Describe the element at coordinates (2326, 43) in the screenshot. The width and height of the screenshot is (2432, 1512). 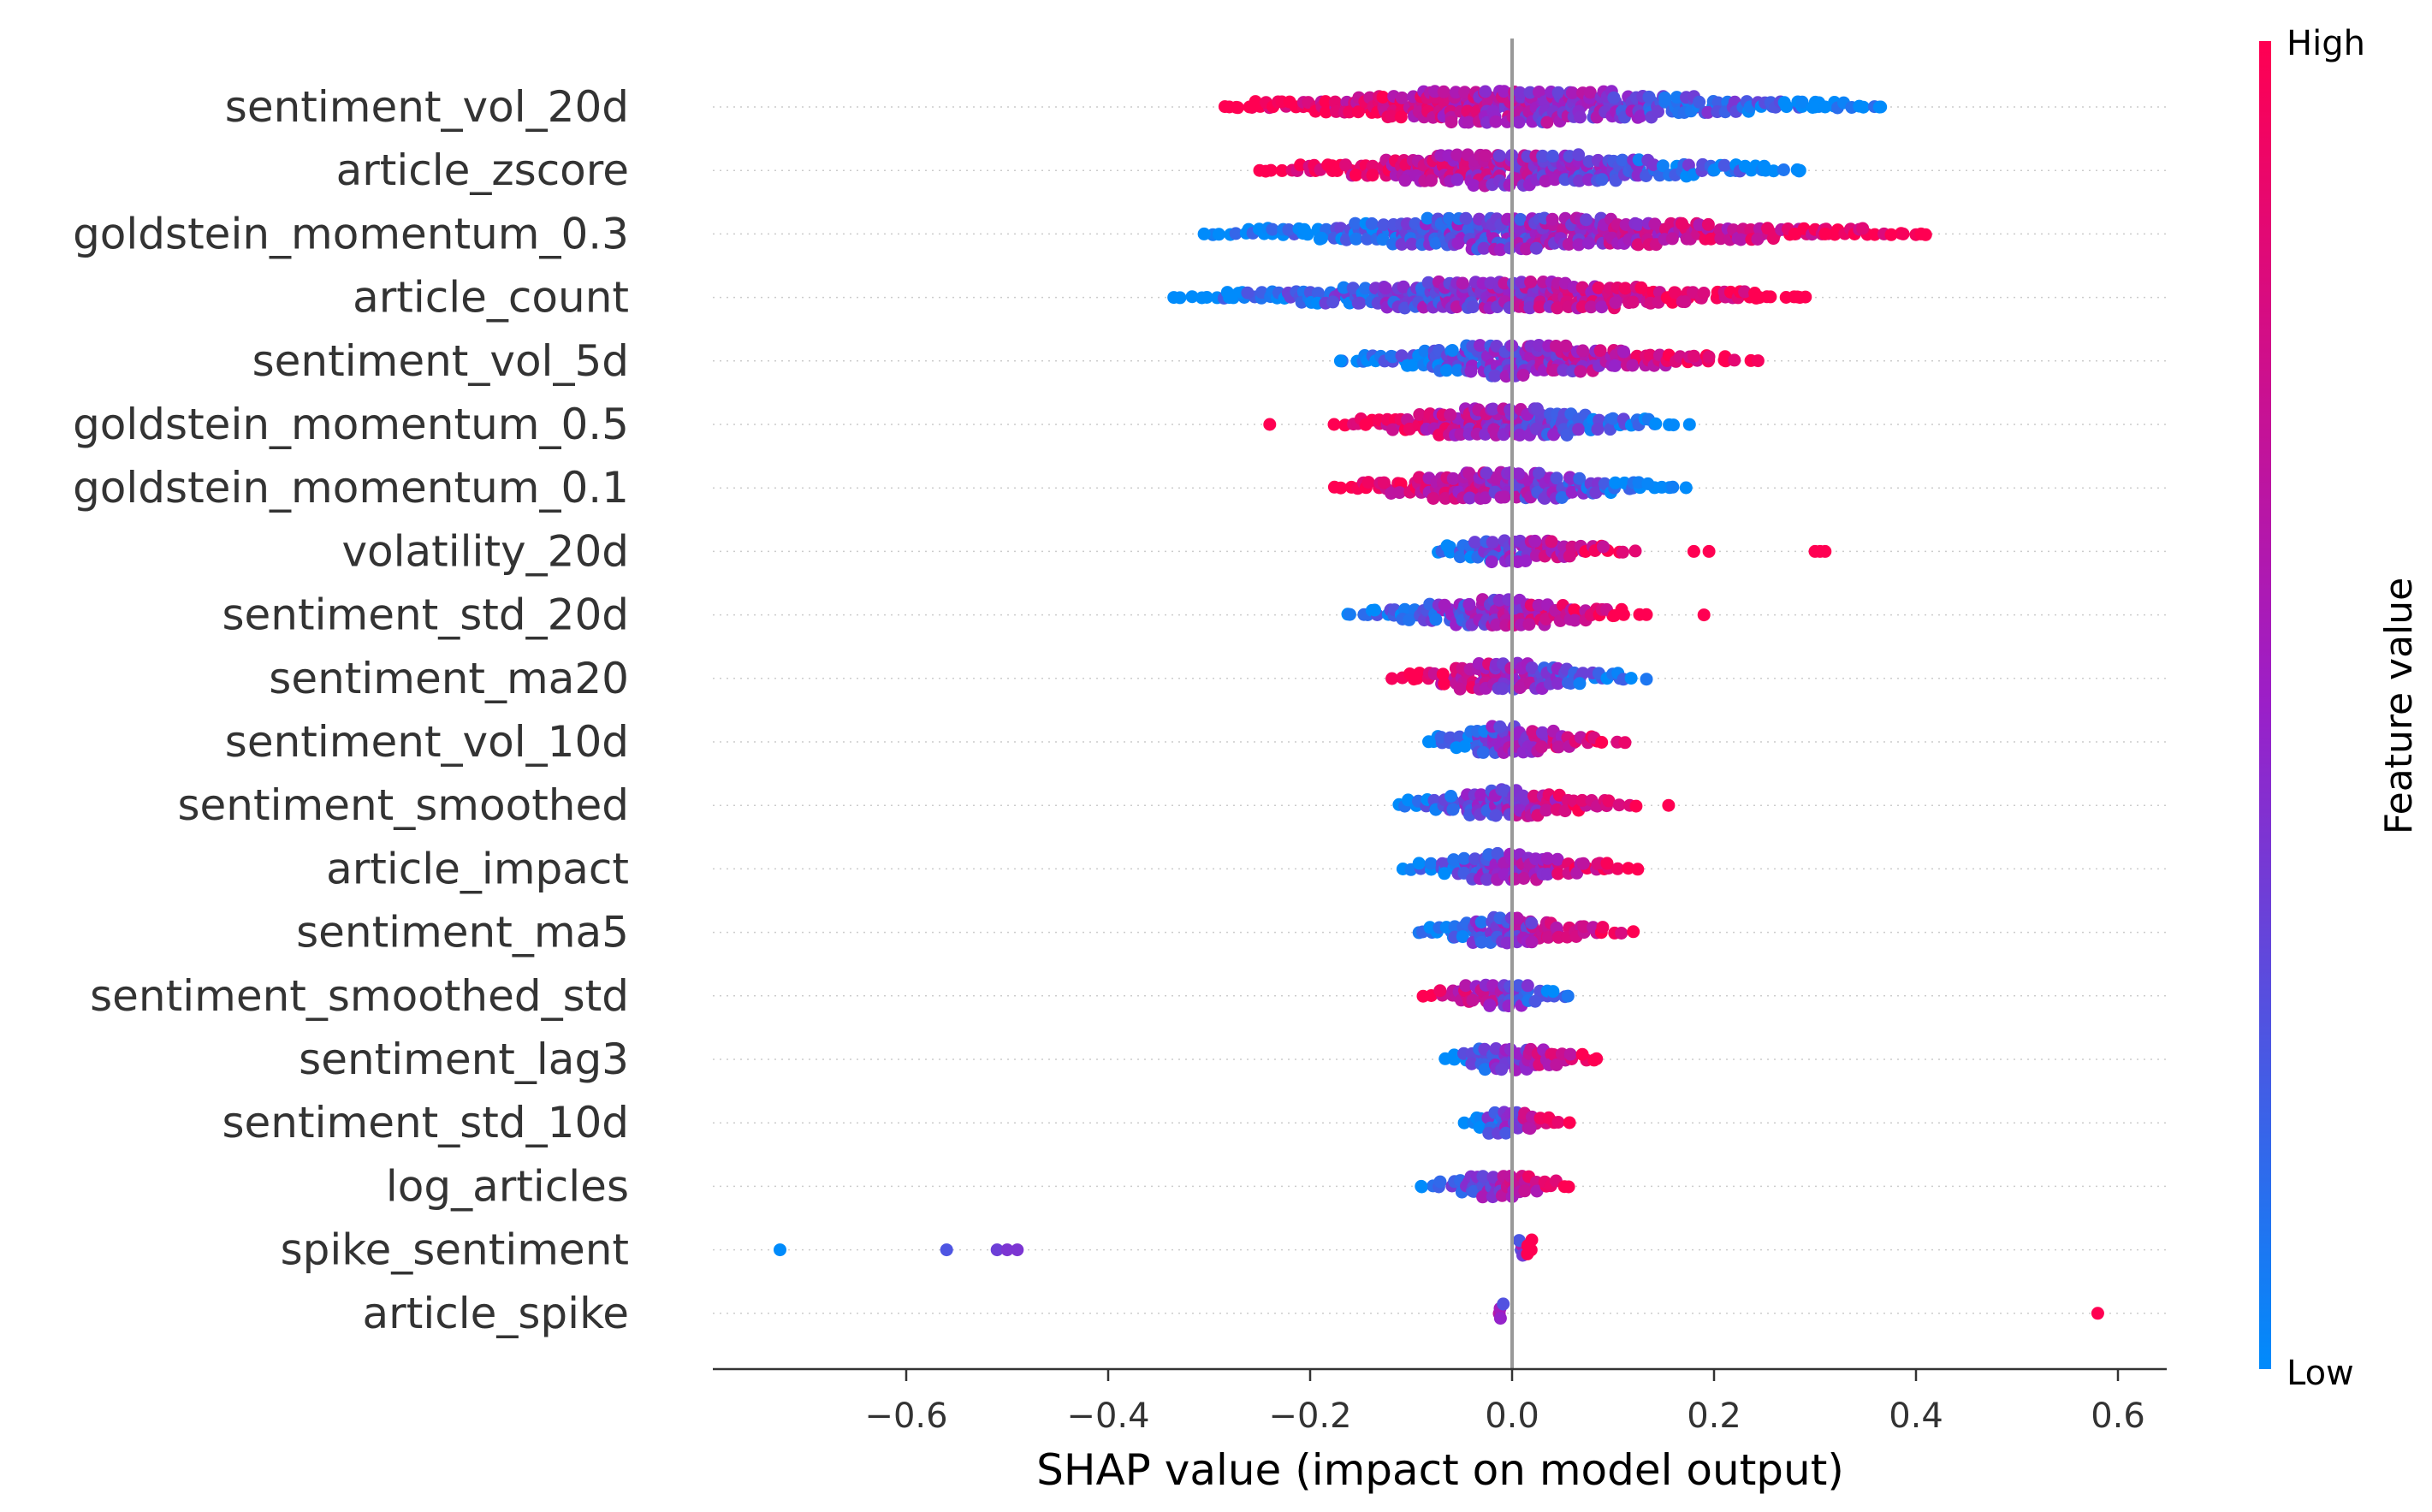
I see `colorbar-high-label: High` at that location.